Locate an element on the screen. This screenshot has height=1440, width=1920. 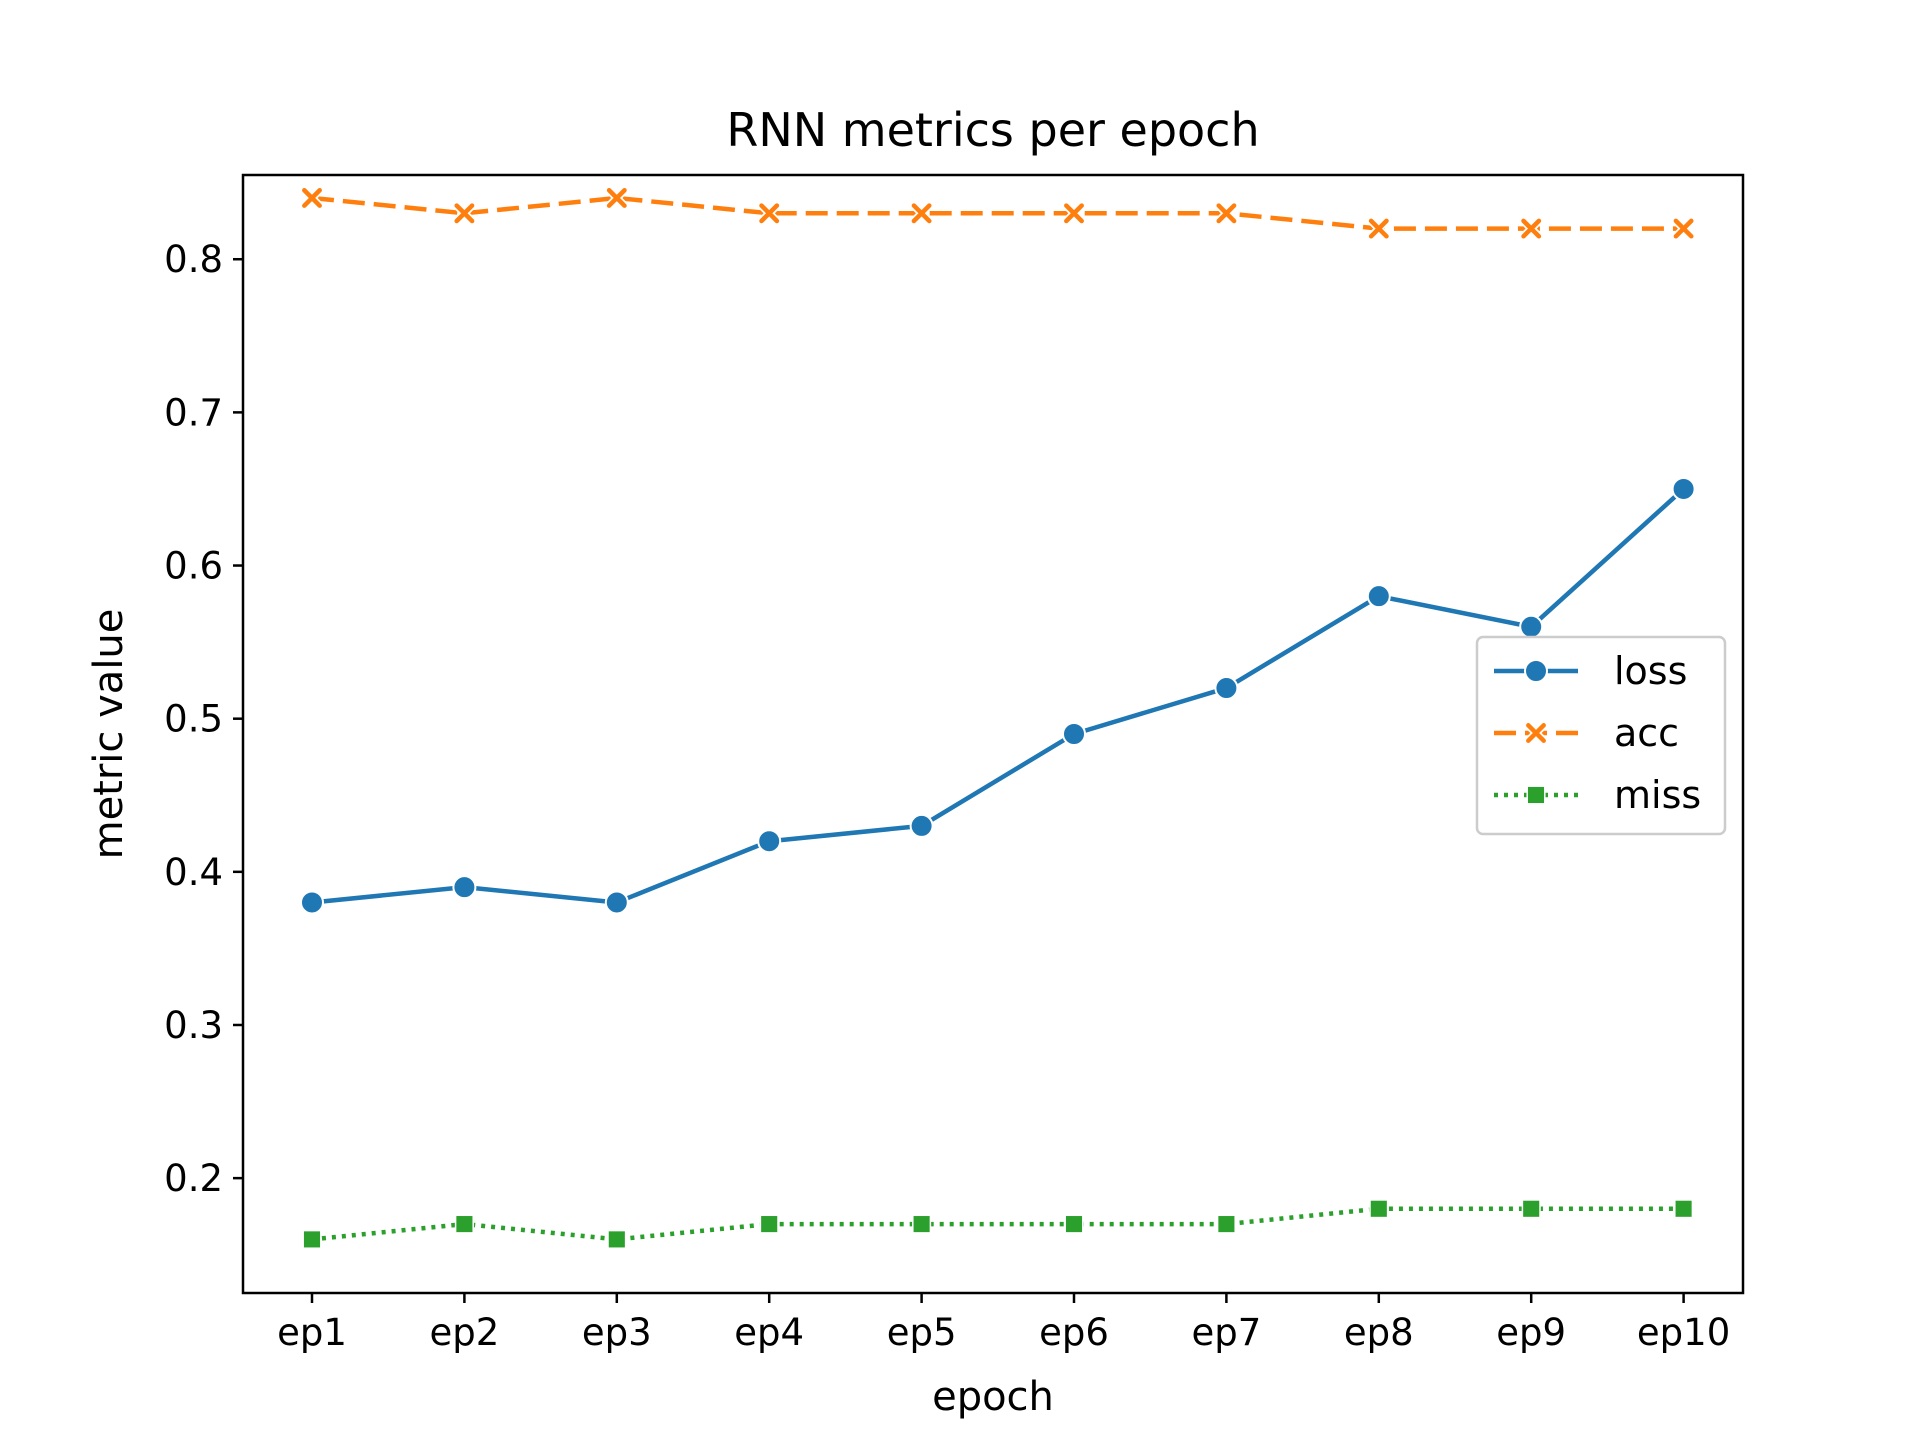
x-tick-label: ep4 is located at coordinates (769, 1332).